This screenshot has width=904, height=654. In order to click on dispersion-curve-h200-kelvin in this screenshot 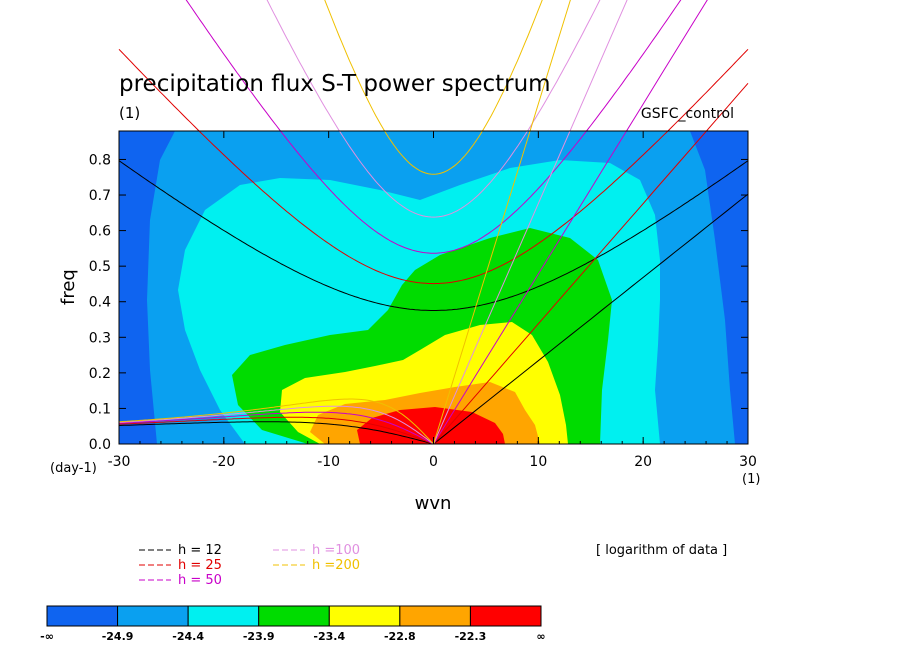, I will do `click(502, 222)`.